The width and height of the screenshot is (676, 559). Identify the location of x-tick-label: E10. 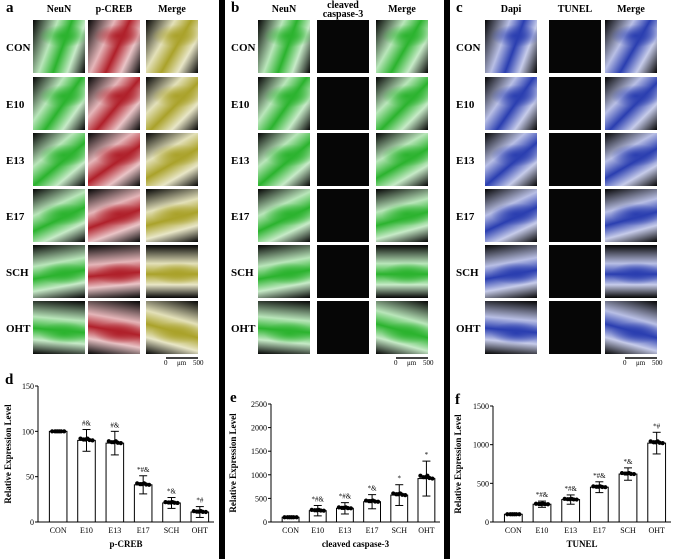
(317, 530).